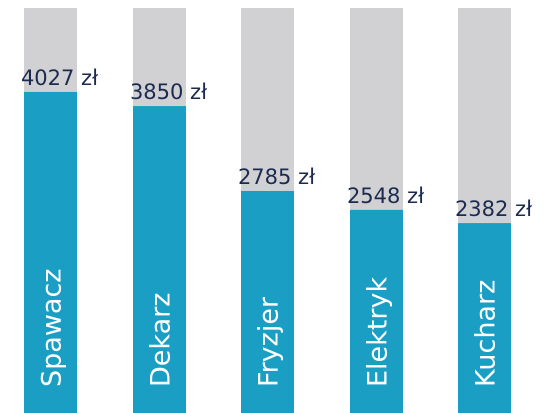 This screenshot has height=413, width=544. I want to click on category-label: Spawacz, so click(52, 328).